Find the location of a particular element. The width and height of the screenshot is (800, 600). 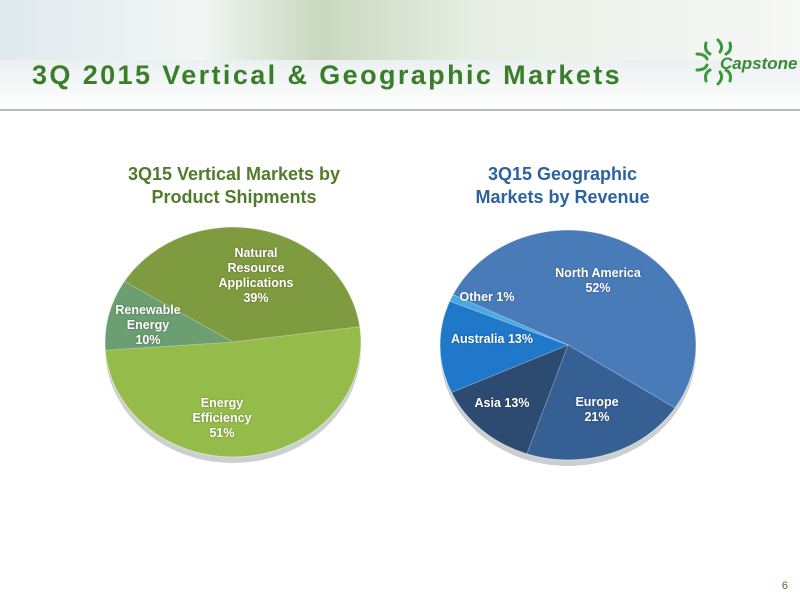

slice-label: Asia 13% is located at coordinates (502, 403).